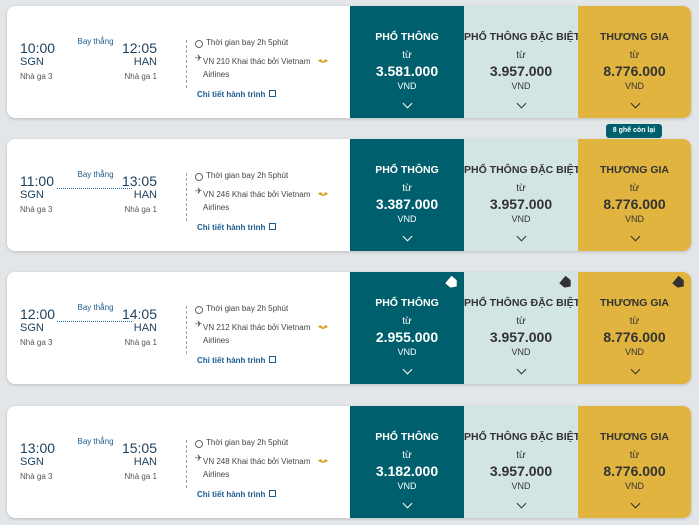 The width and height of the screenshot is (699, 525). What do you see at coordinates (257, 468) in the screenshot?
I see `flight-operator: VN 248 Khai thác bởi Vietnam Airlines` at bounding box center [257, 468].